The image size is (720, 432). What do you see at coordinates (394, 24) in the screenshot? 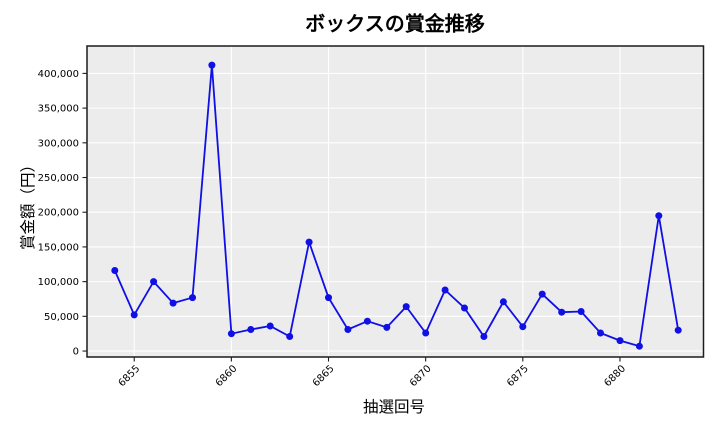
I see `chart-title: ボックスの賞金推移` at bounding box center [394, 24].